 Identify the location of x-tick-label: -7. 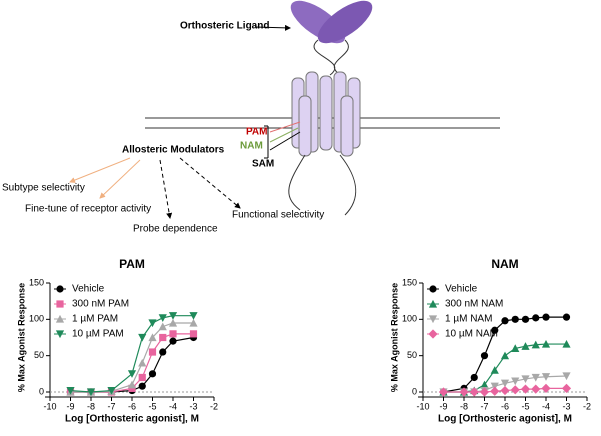
(484, 406).